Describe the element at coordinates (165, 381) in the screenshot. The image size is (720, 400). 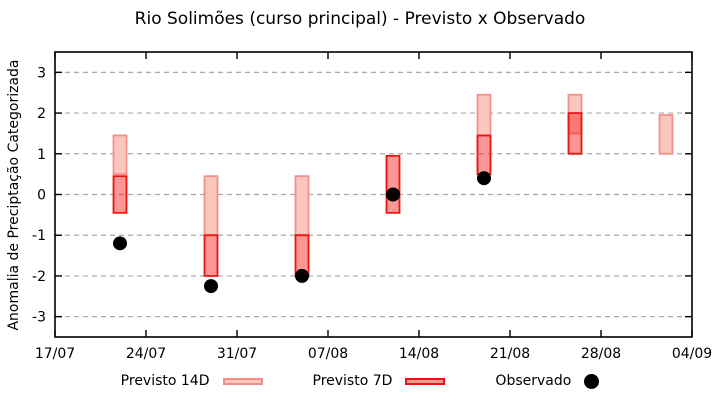
I see `legend-label-previsto-14d: Previsto 14D` at that location.